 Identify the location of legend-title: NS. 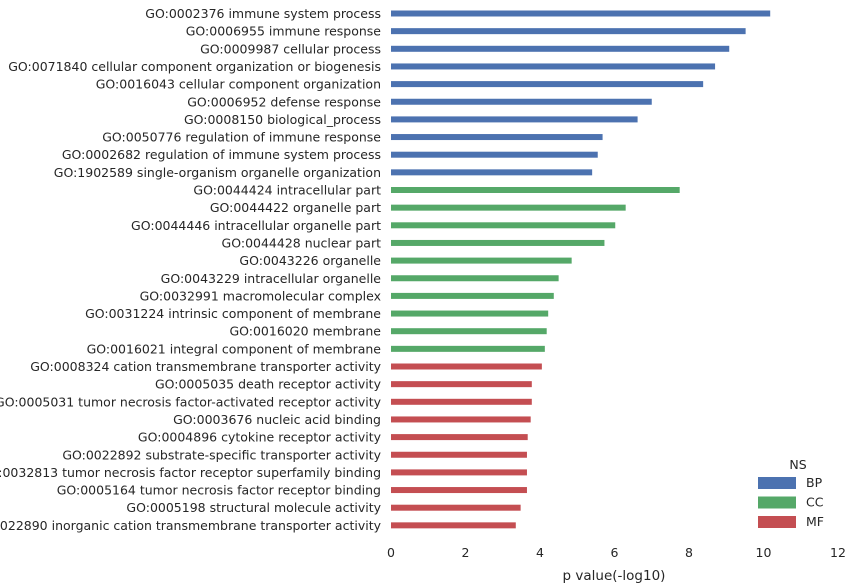
(797, 464).